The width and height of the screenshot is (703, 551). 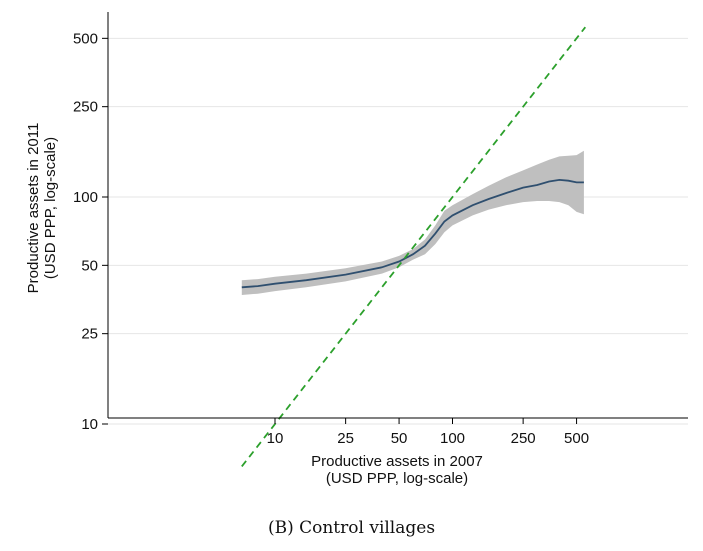 I want to click on x-tick-label-50: 50, so click(x=399, y=438).